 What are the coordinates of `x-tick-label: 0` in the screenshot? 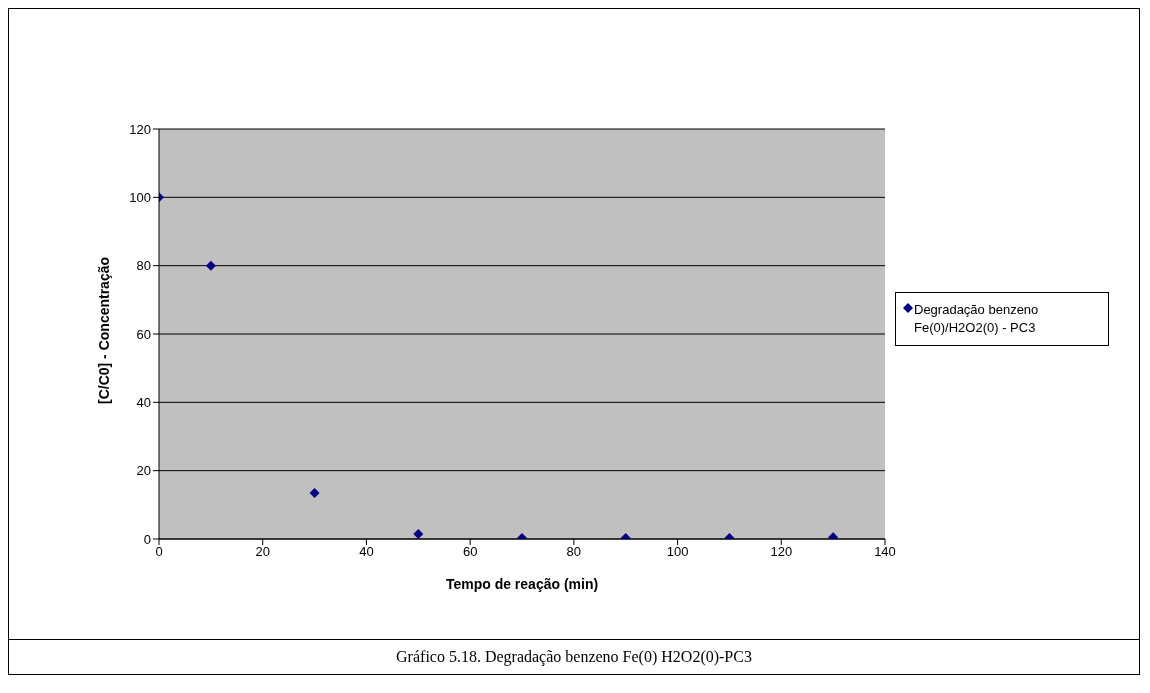 It's located at (159, 552).